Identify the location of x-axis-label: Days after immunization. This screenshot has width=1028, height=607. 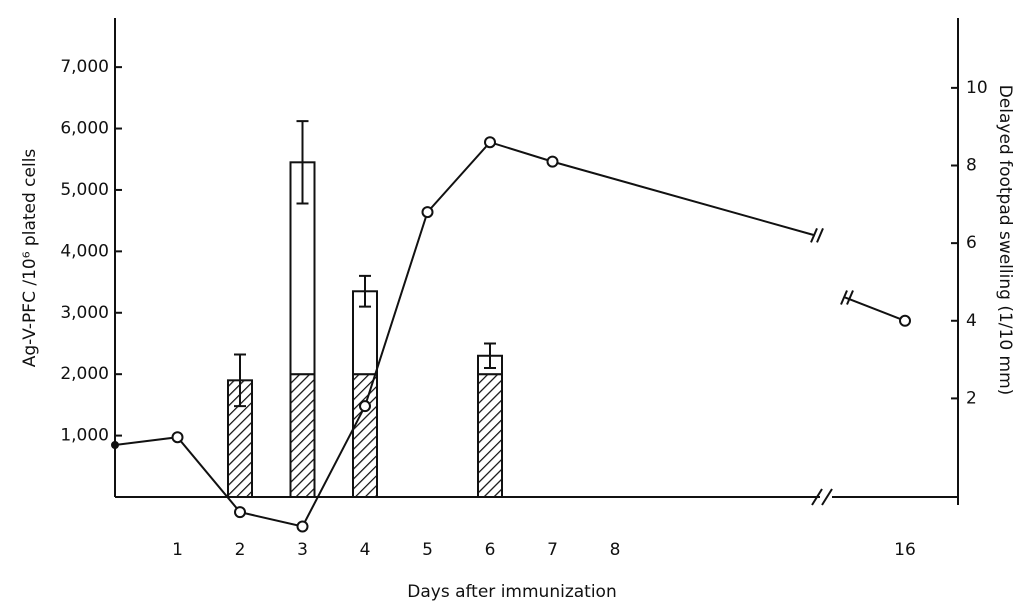
(511, 592).